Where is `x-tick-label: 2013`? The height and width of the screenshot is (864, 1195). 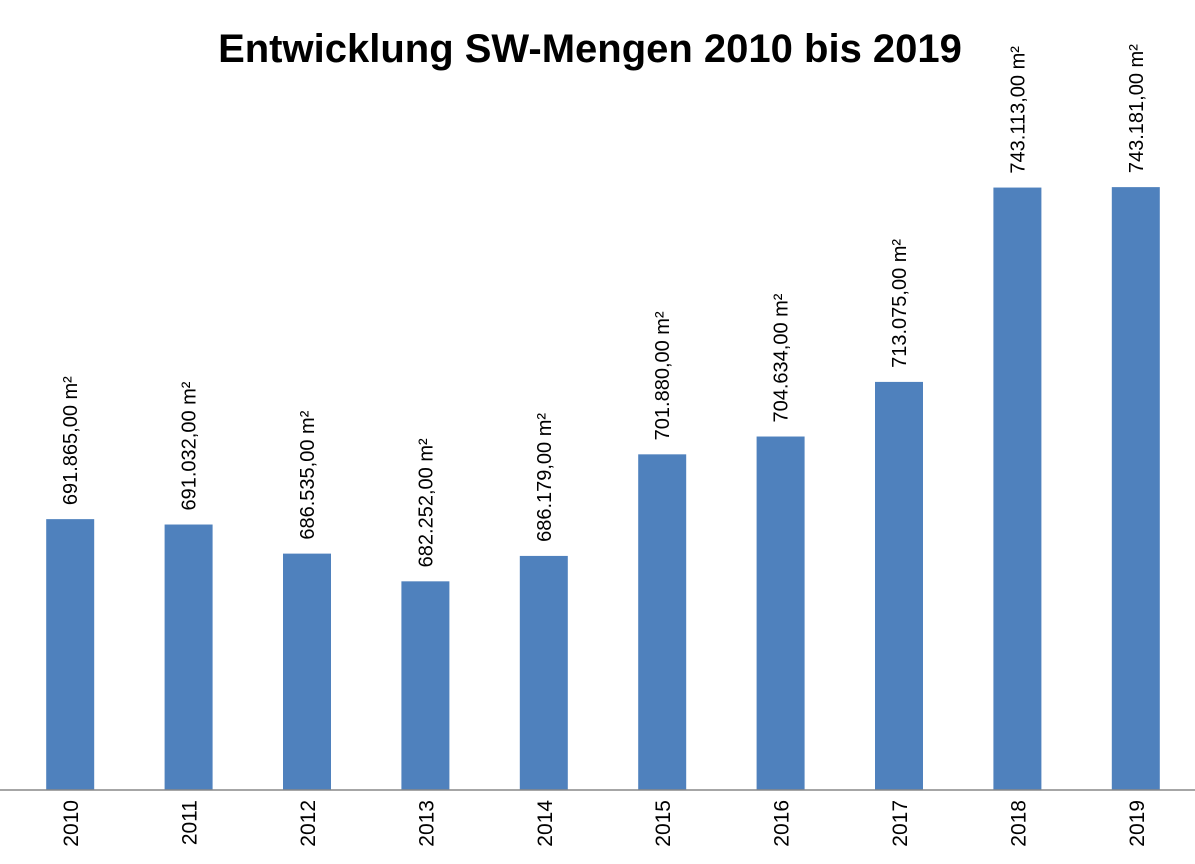 x-tick-label: 2013 is located at coordinates (426, 823).